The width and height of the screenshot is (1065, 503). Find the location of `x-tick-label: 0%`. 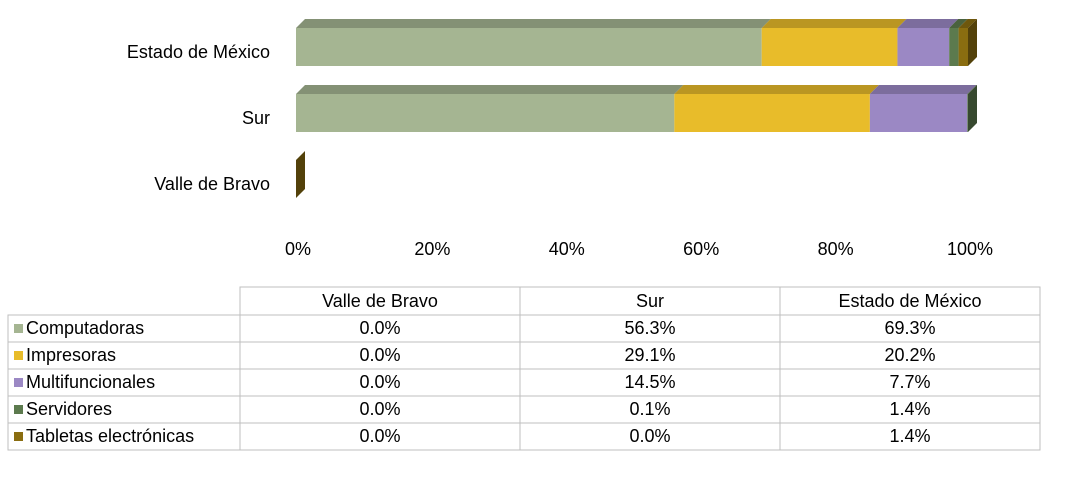

x-tick-label: 0% is located at coordinates (298, 249).